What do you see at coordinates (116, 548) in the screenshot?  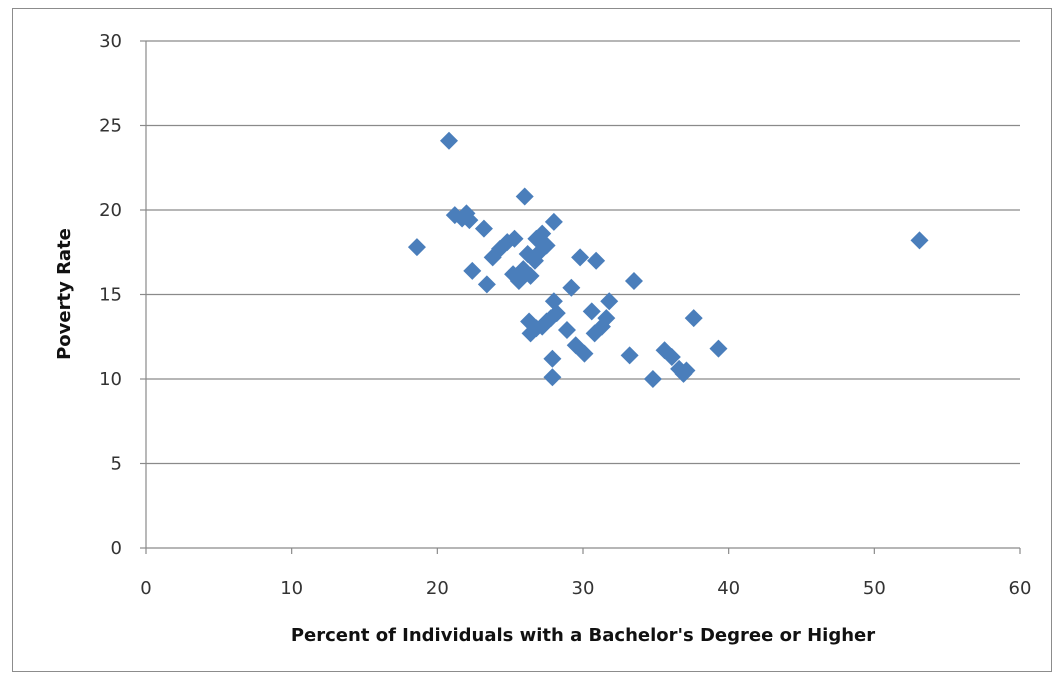 I see `y-tick-label: 0` at bounding box center [116, 548].